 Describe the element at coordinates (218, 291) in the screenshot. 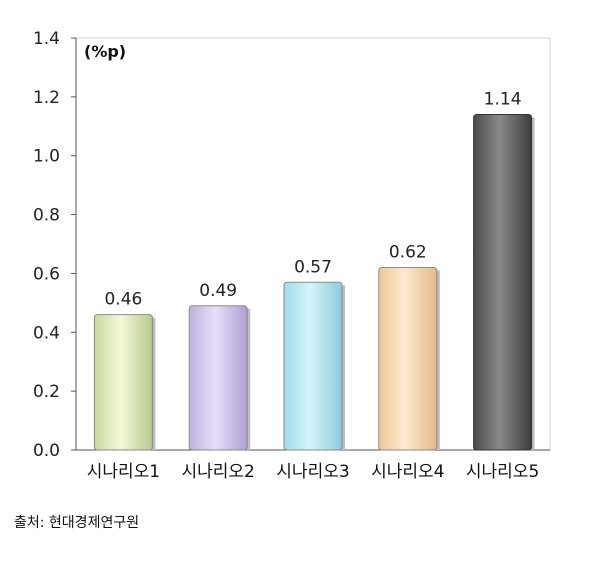

I see `bar-value-label: 0.49` at that location.